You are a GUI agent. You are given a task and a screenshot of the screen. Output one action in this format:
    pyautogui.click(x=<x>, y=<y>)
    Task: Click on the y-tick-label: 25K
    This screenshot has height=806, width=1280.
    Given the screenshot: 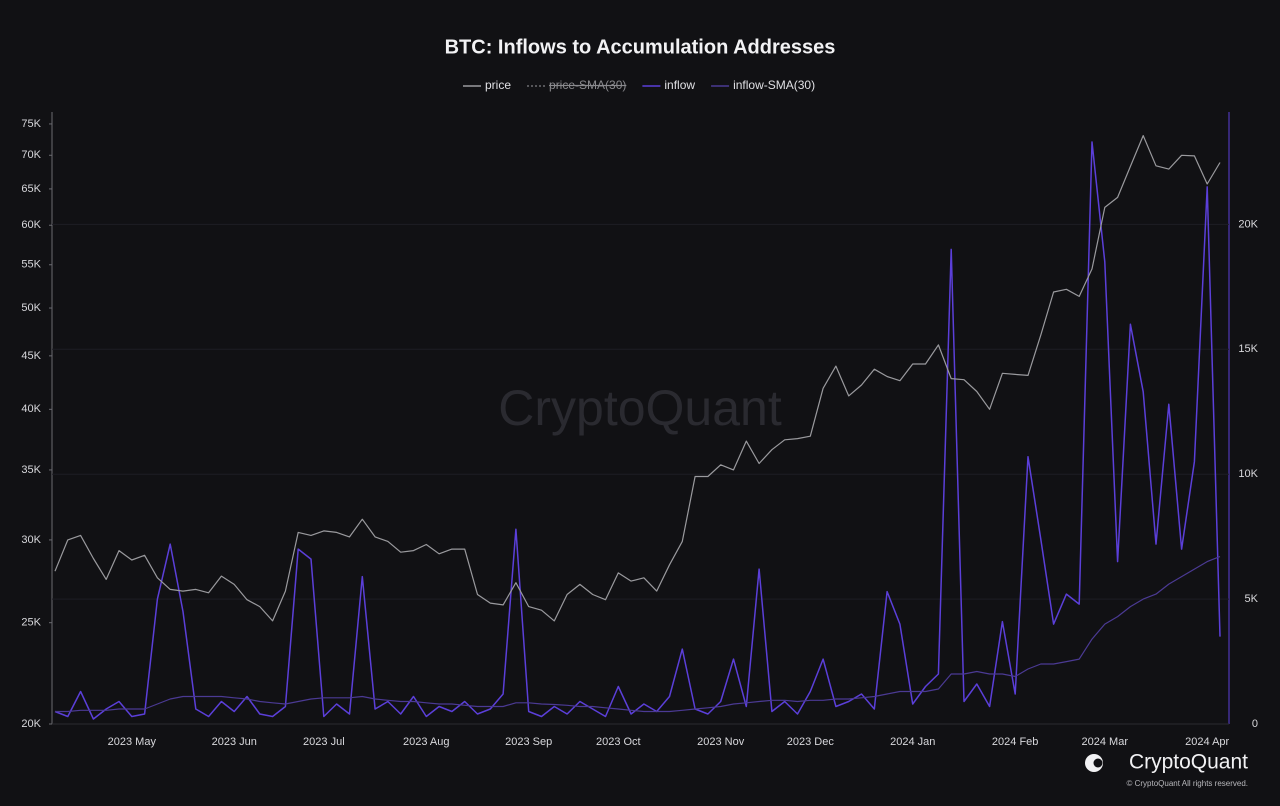 What is the action you would take?
    pyautogui.click(x=31, y=623)
    